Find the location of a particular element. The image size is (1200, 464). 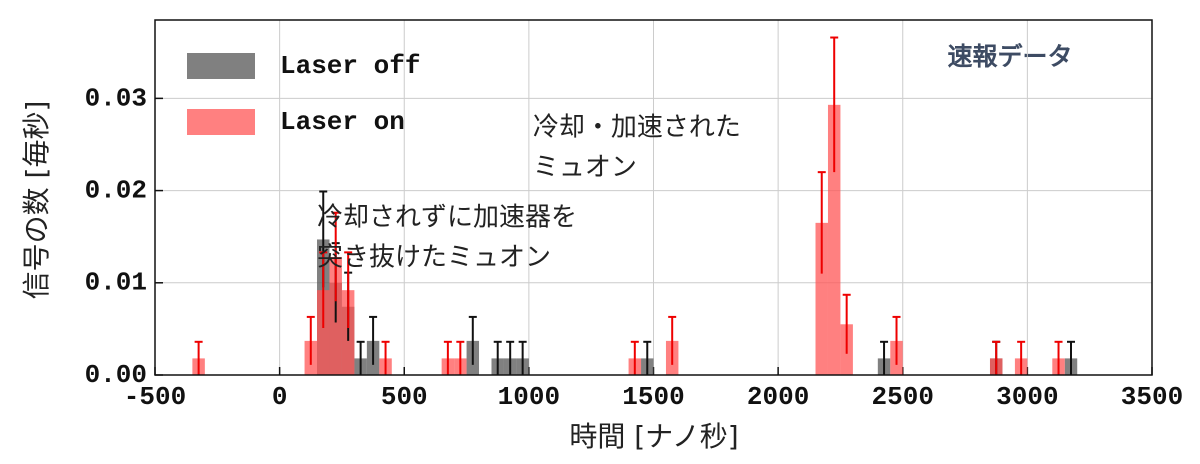

x-axis-label: 時間 [ナノ秒] is located at coordinates (653, 436).